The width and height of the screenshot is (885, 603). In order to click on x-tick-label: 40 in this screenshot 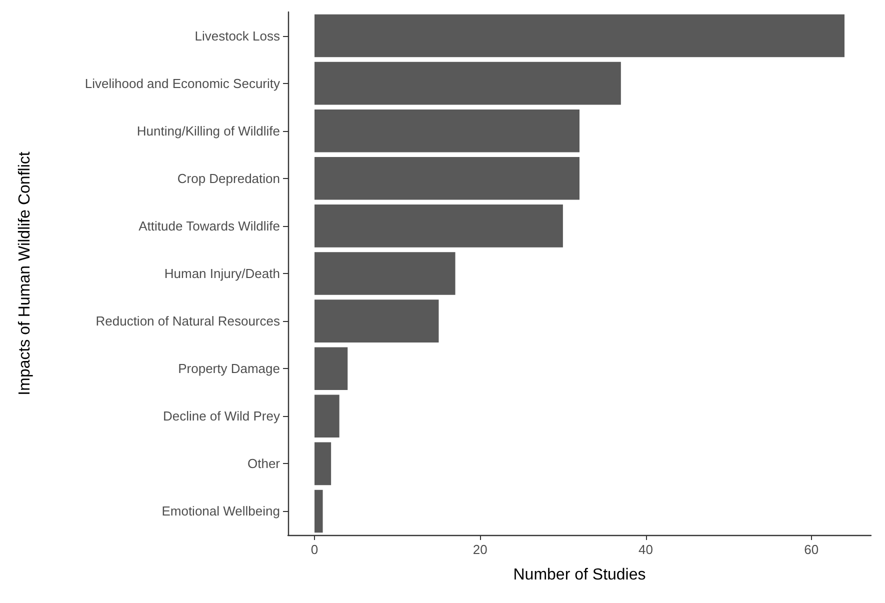, I will do `click(645, 549)`.